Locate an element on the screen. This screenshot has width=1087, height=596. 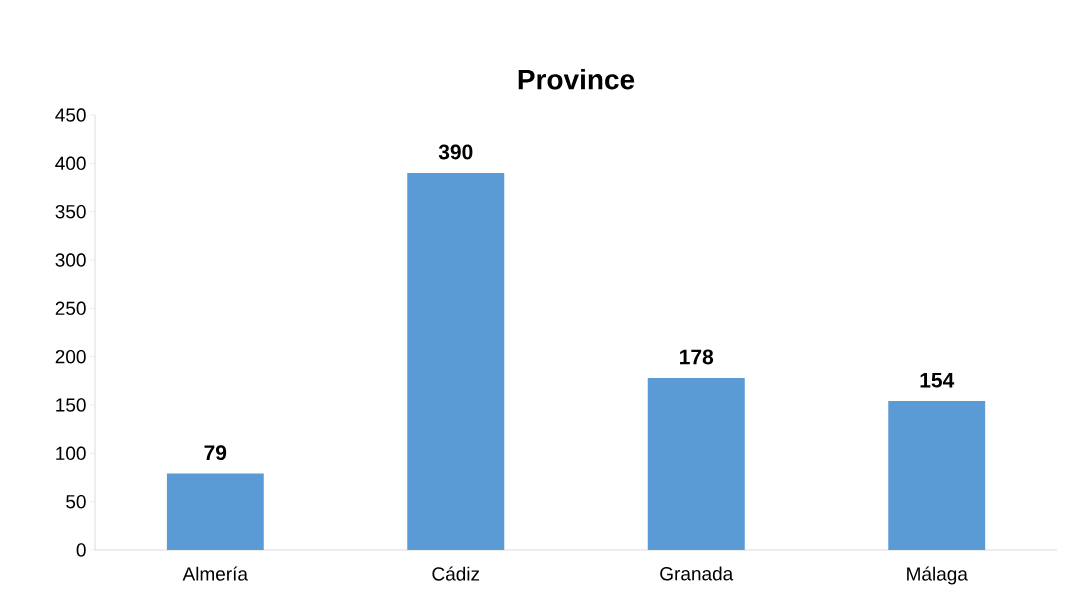
y-tick-label: 300 is located at coordinates (70, 260).